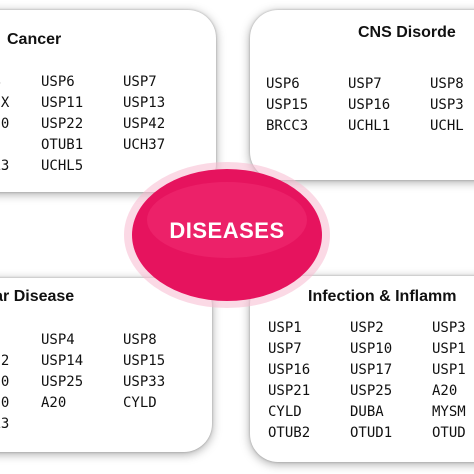 The image size is (474, 474). I want to click on gene-label: USP17, so click(371, 370).